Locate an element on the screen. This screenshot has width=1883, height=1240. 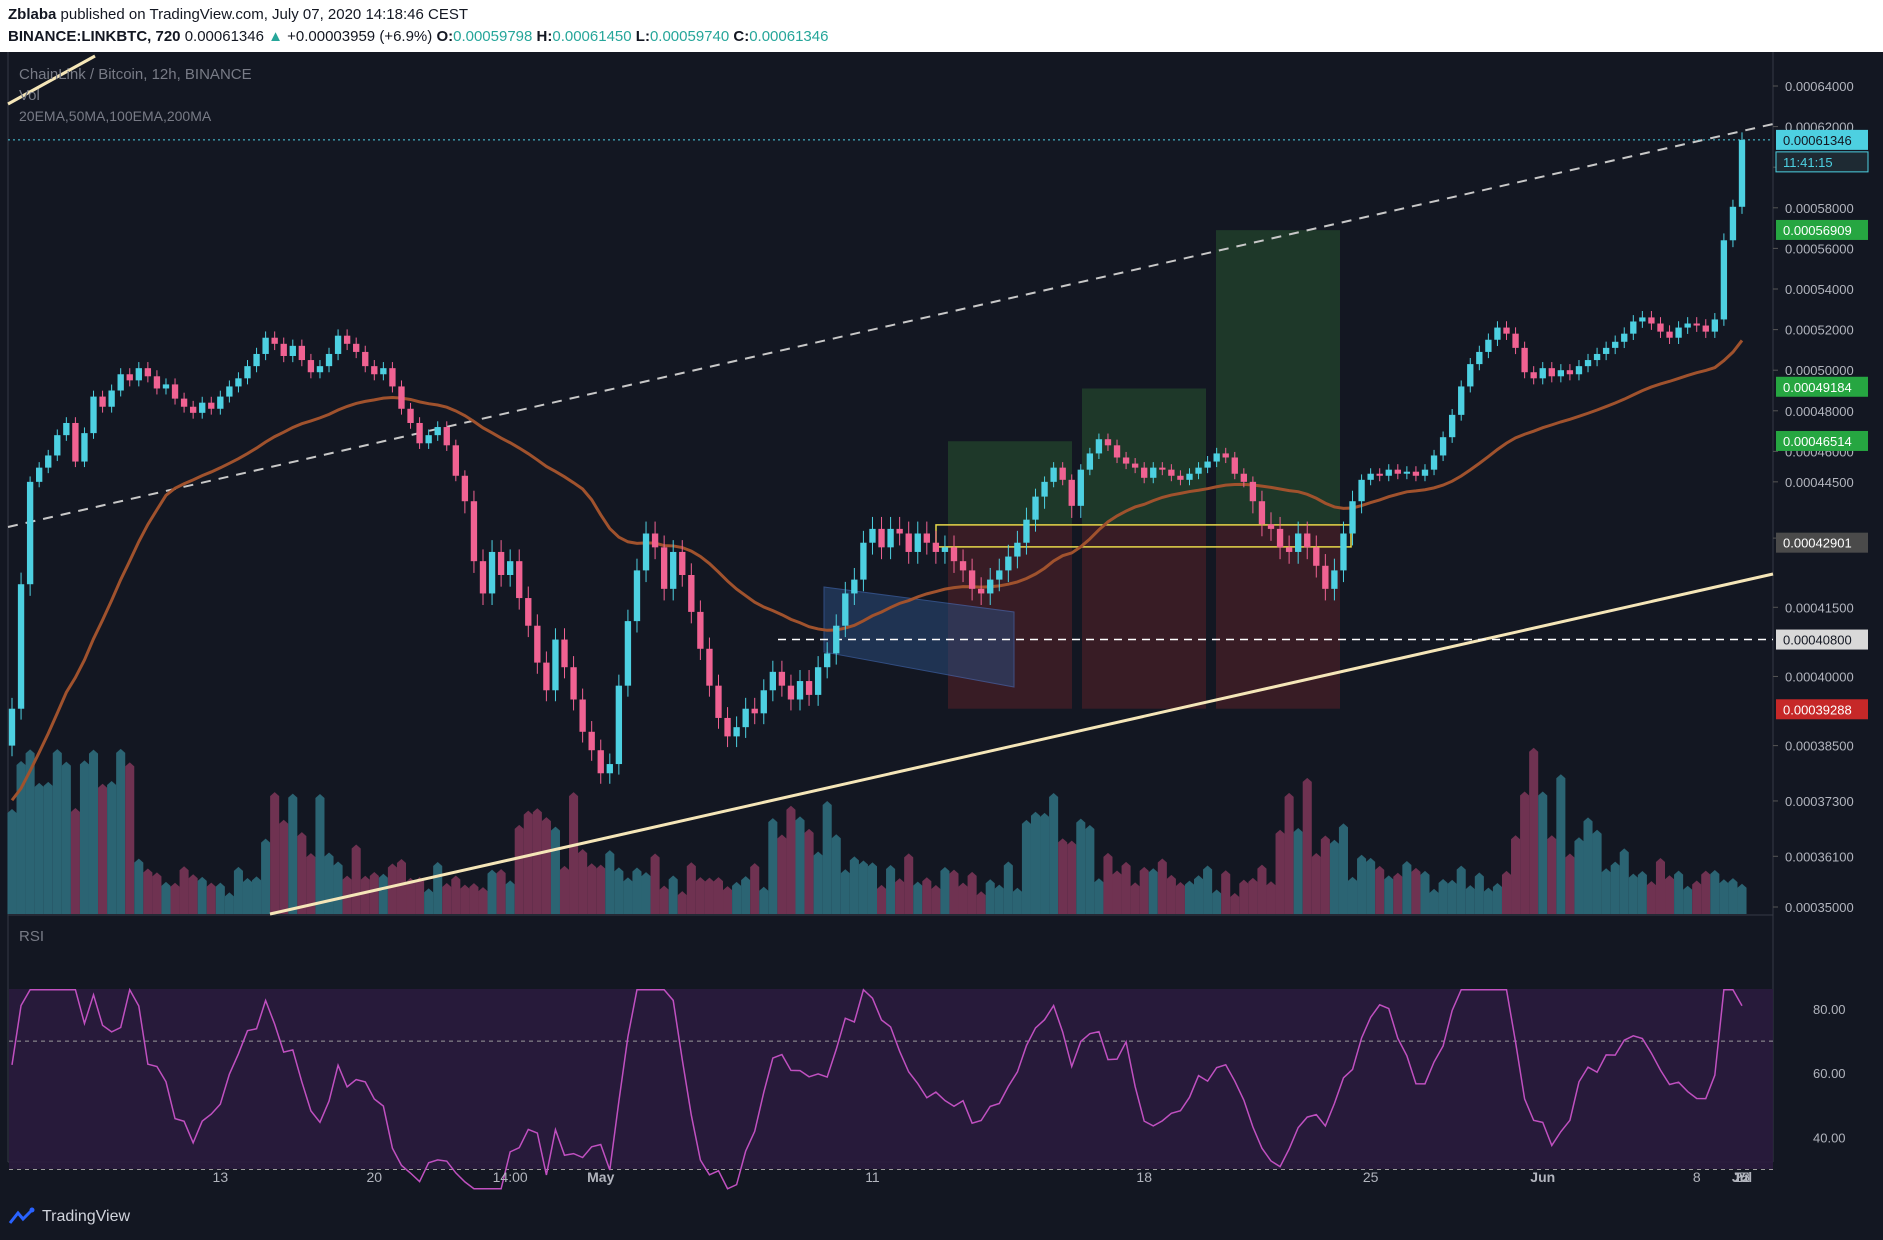
chart-title: ChainLink / Bitcoin, 12h, BINANCE is located at coordinates (135, 74).